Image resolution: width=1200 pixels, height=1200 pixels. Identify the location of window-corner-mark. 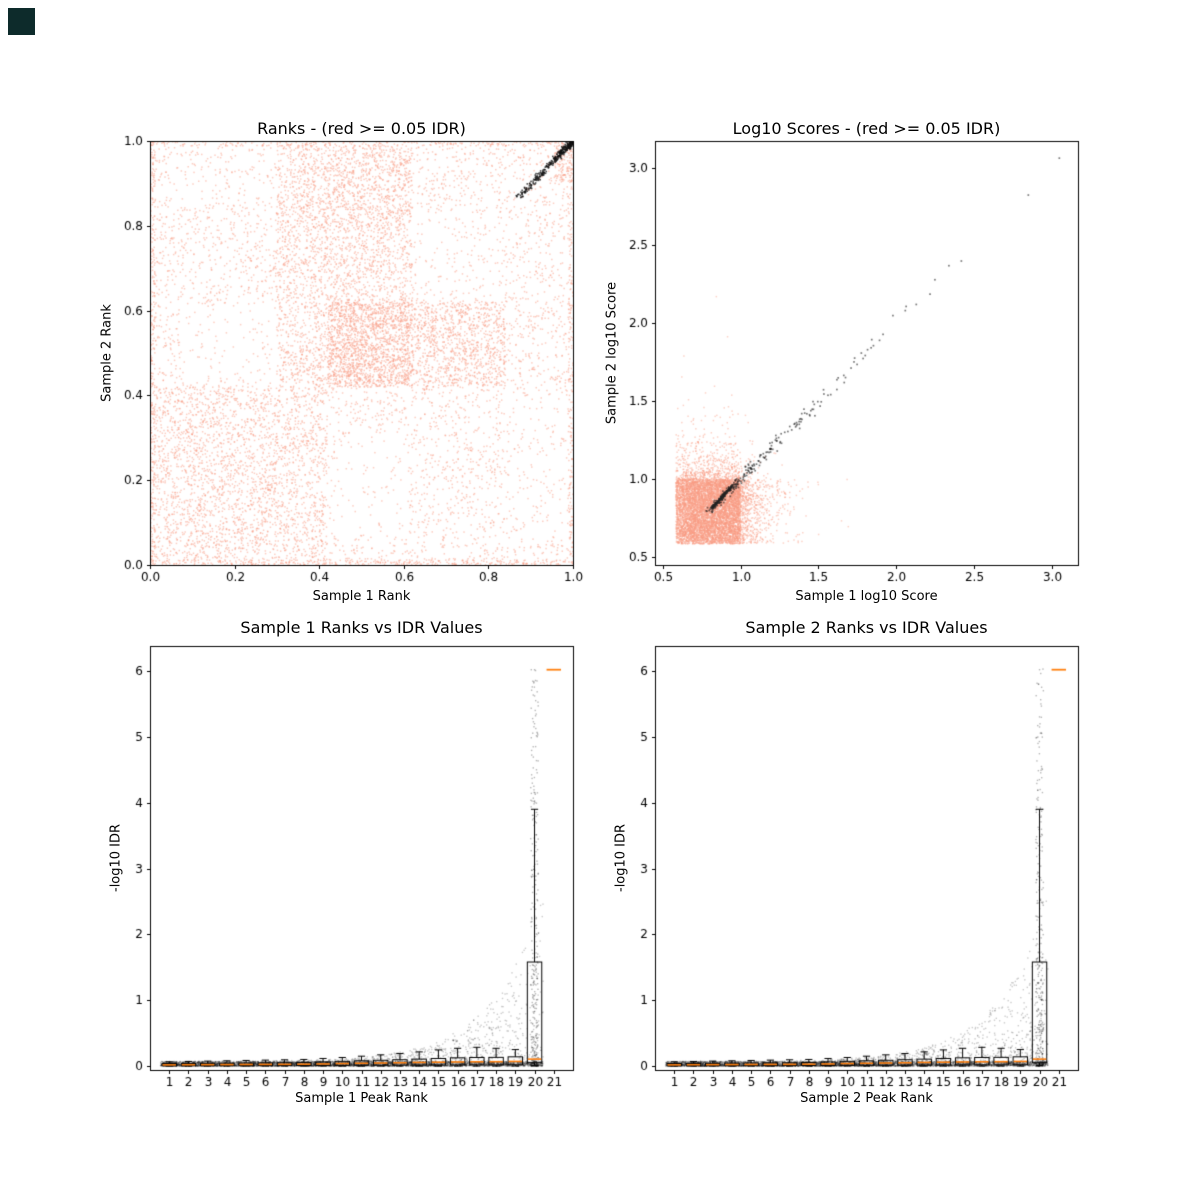
(21, 21).